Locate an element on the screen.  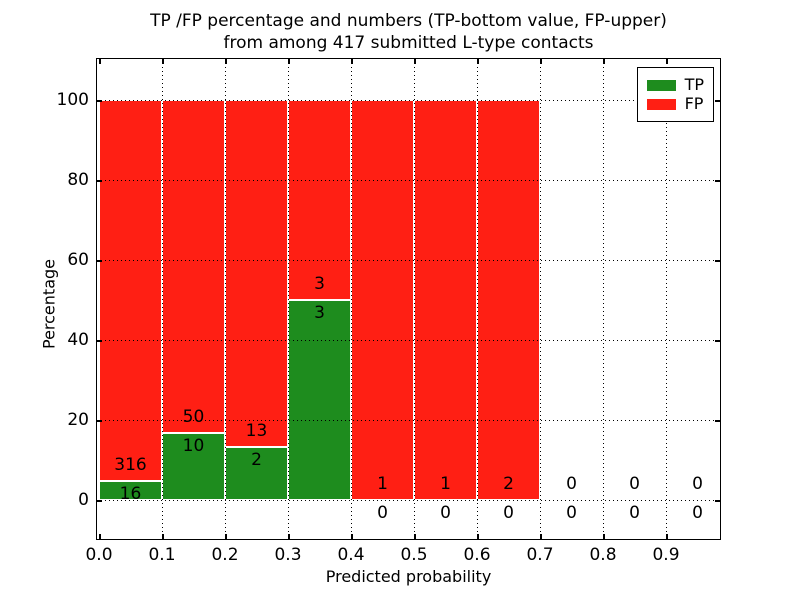
bar-count-label-fp: 316 is located at coordinates (130, 464).